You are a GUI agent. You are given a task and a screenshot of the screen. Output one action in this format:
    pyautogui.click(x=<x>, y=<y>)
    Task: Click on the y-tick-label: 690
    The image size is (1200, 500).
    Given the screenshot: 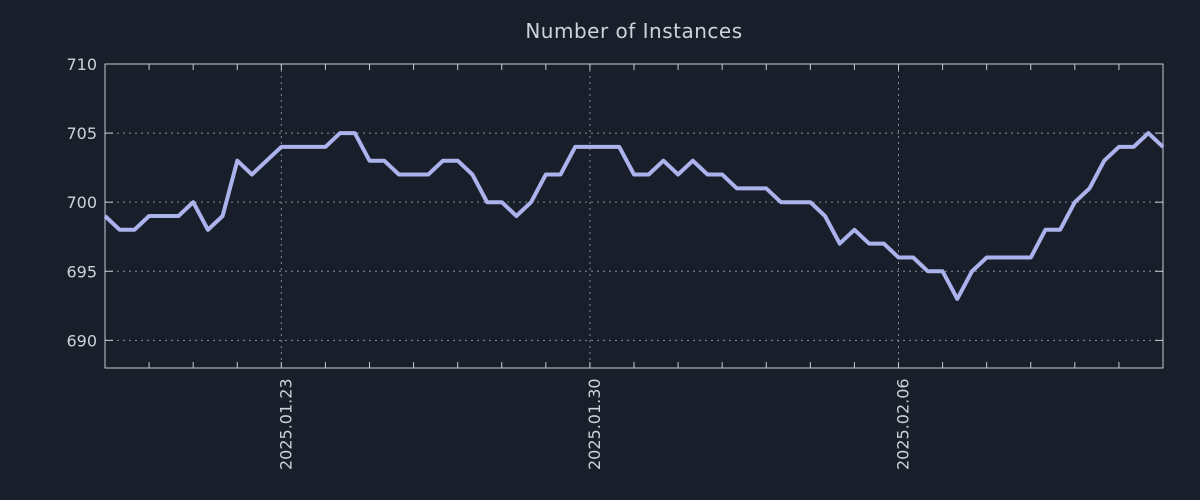 What is the action you would take?
    pyautogui.click(x=81, y=340)
    